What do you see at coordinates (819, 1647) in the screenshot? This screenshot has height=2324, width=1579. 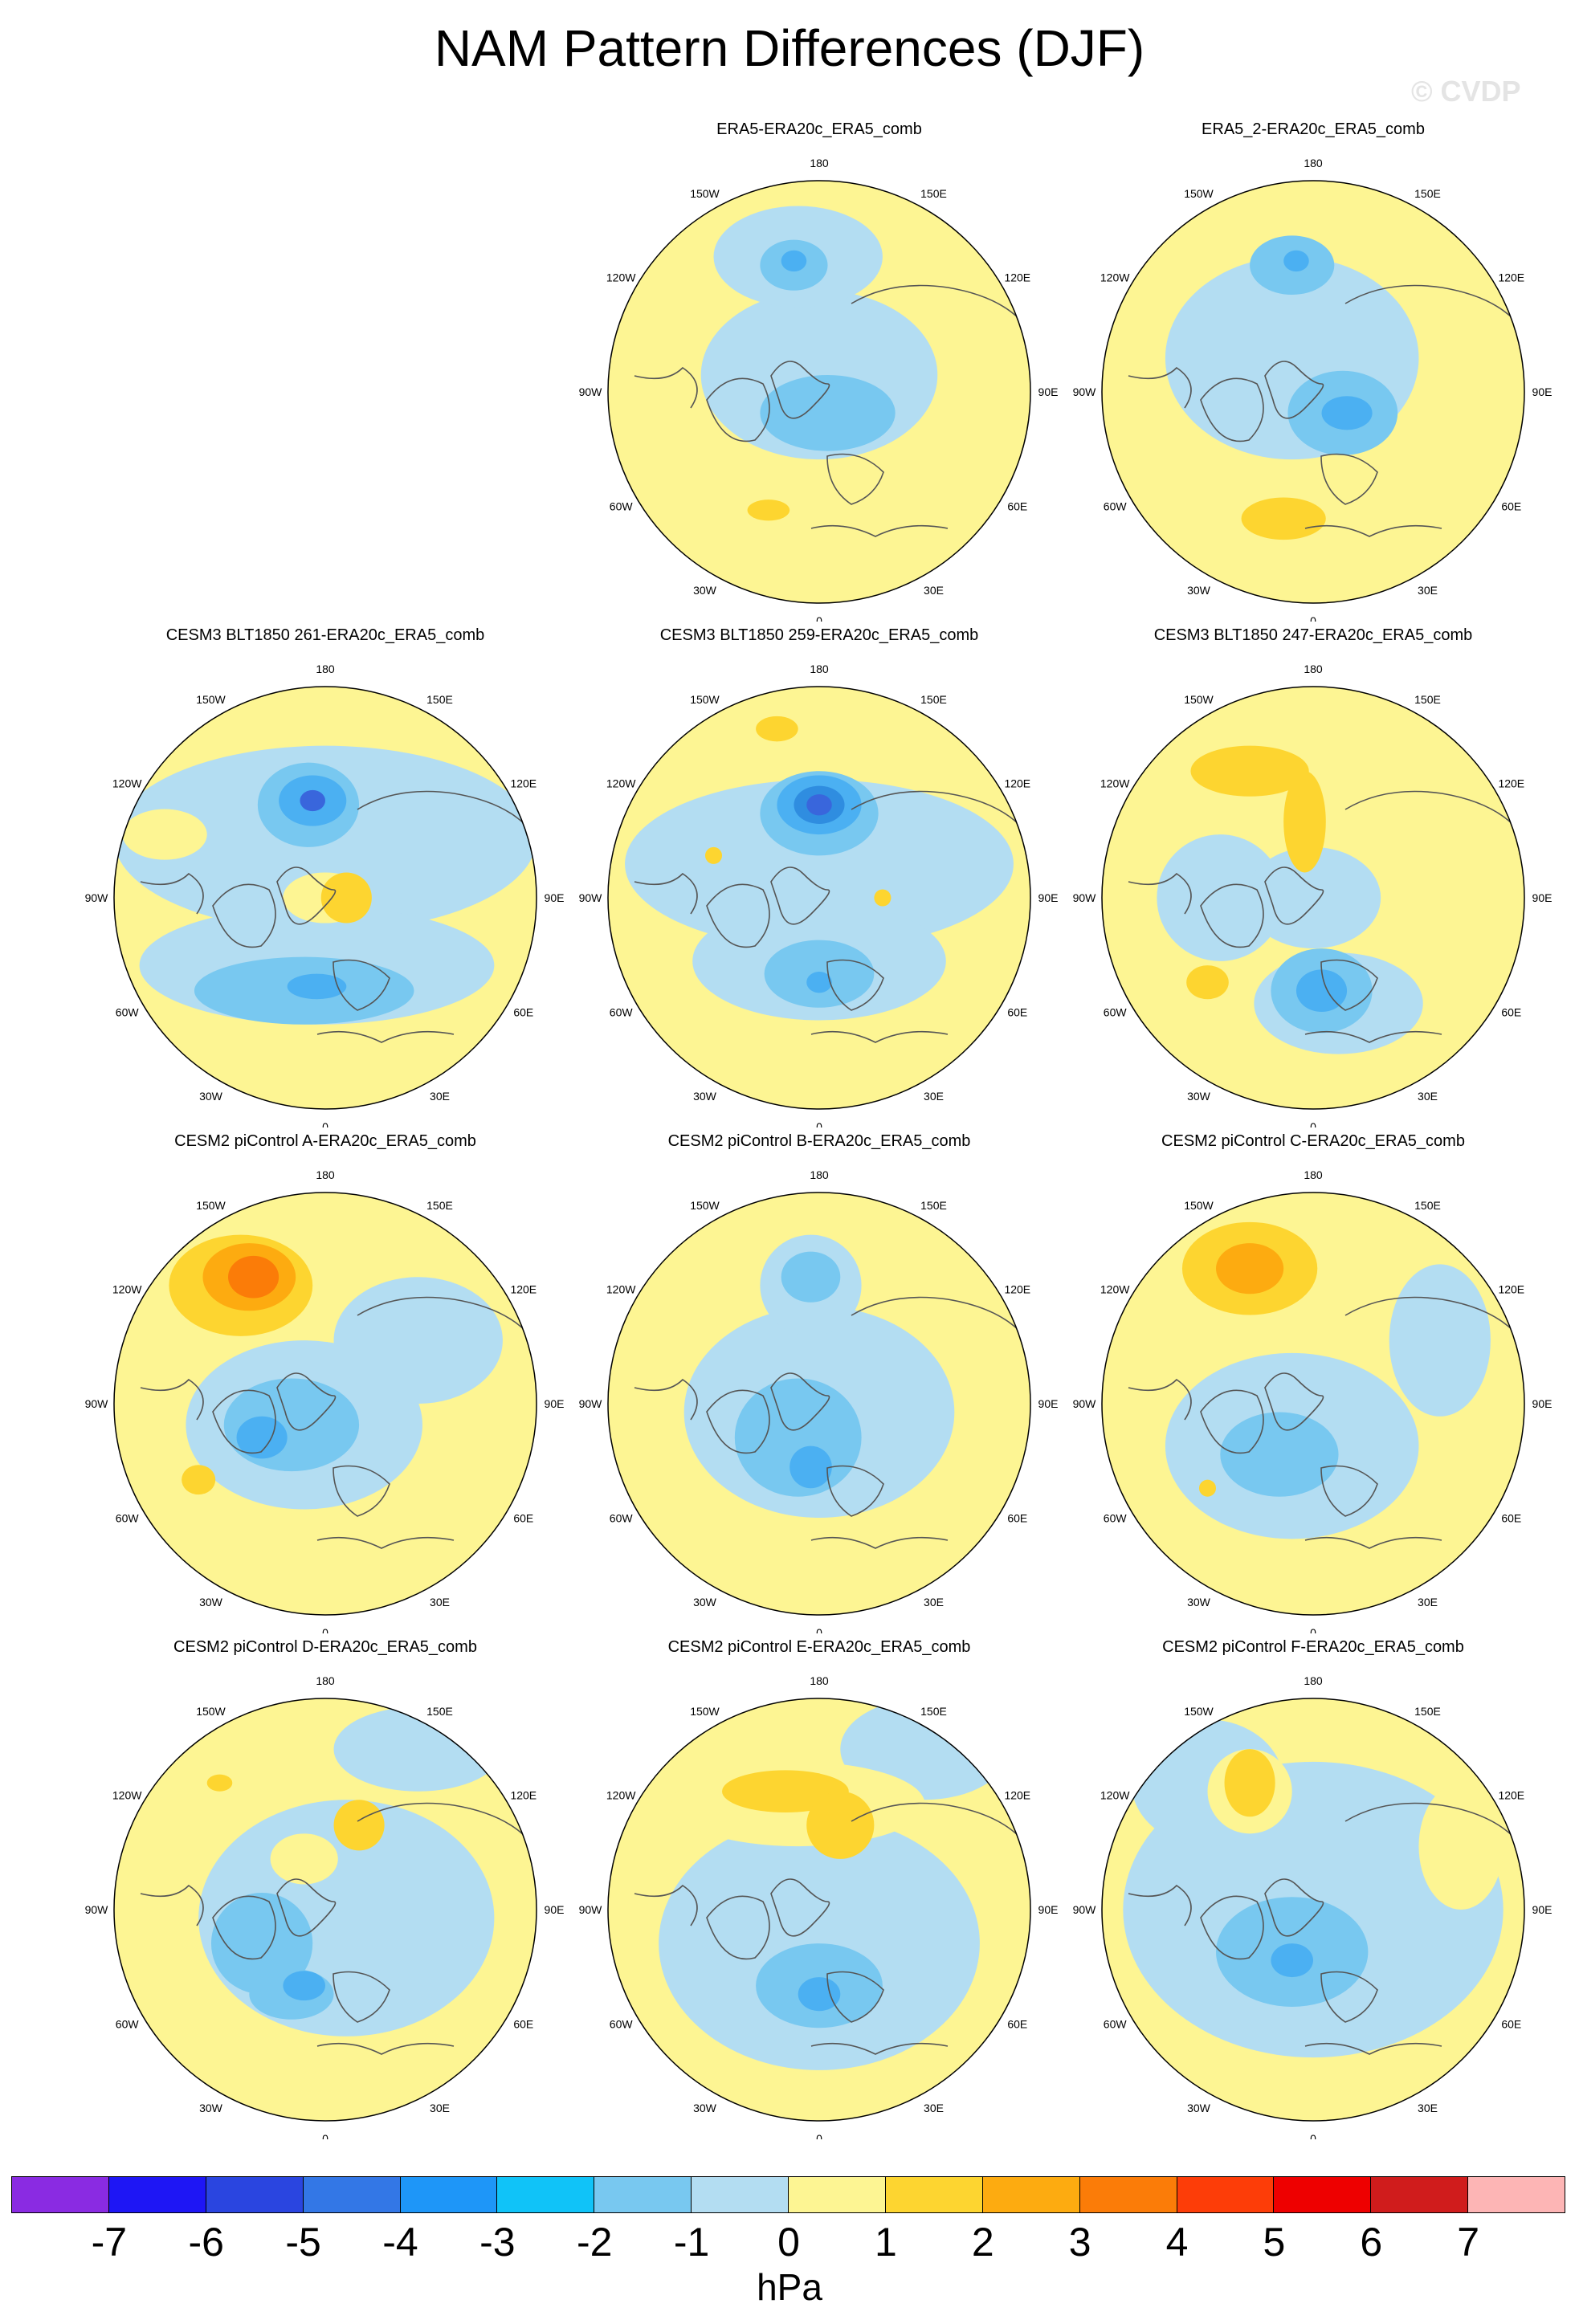 I see `panel-title: CESM2 piControl E-ERA20c_ERA5_comb` at bounding box center [819, 1647].